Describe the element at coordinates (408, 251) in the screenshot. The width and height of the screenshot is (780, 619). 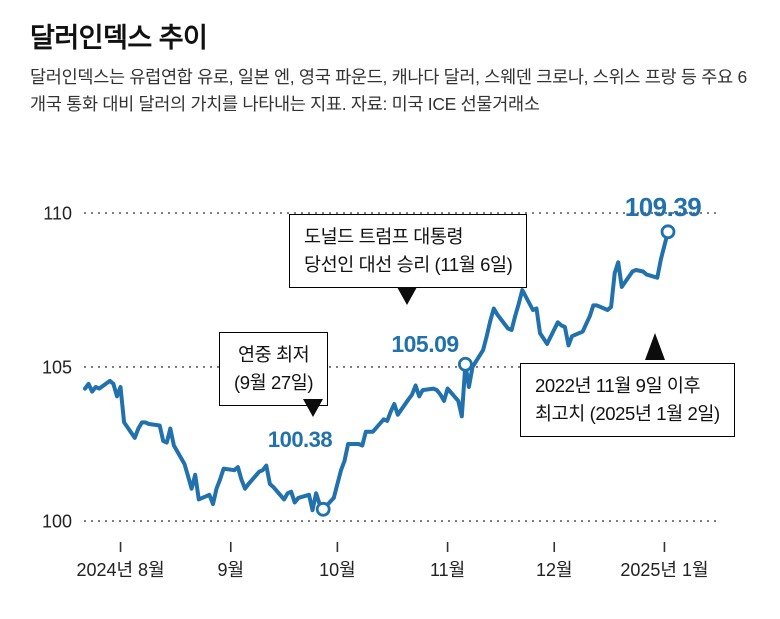
I see `annotation-trump-win: 도널드 트럼프 대통령 당선인 대선 승리 (11월 6일)` at that location.